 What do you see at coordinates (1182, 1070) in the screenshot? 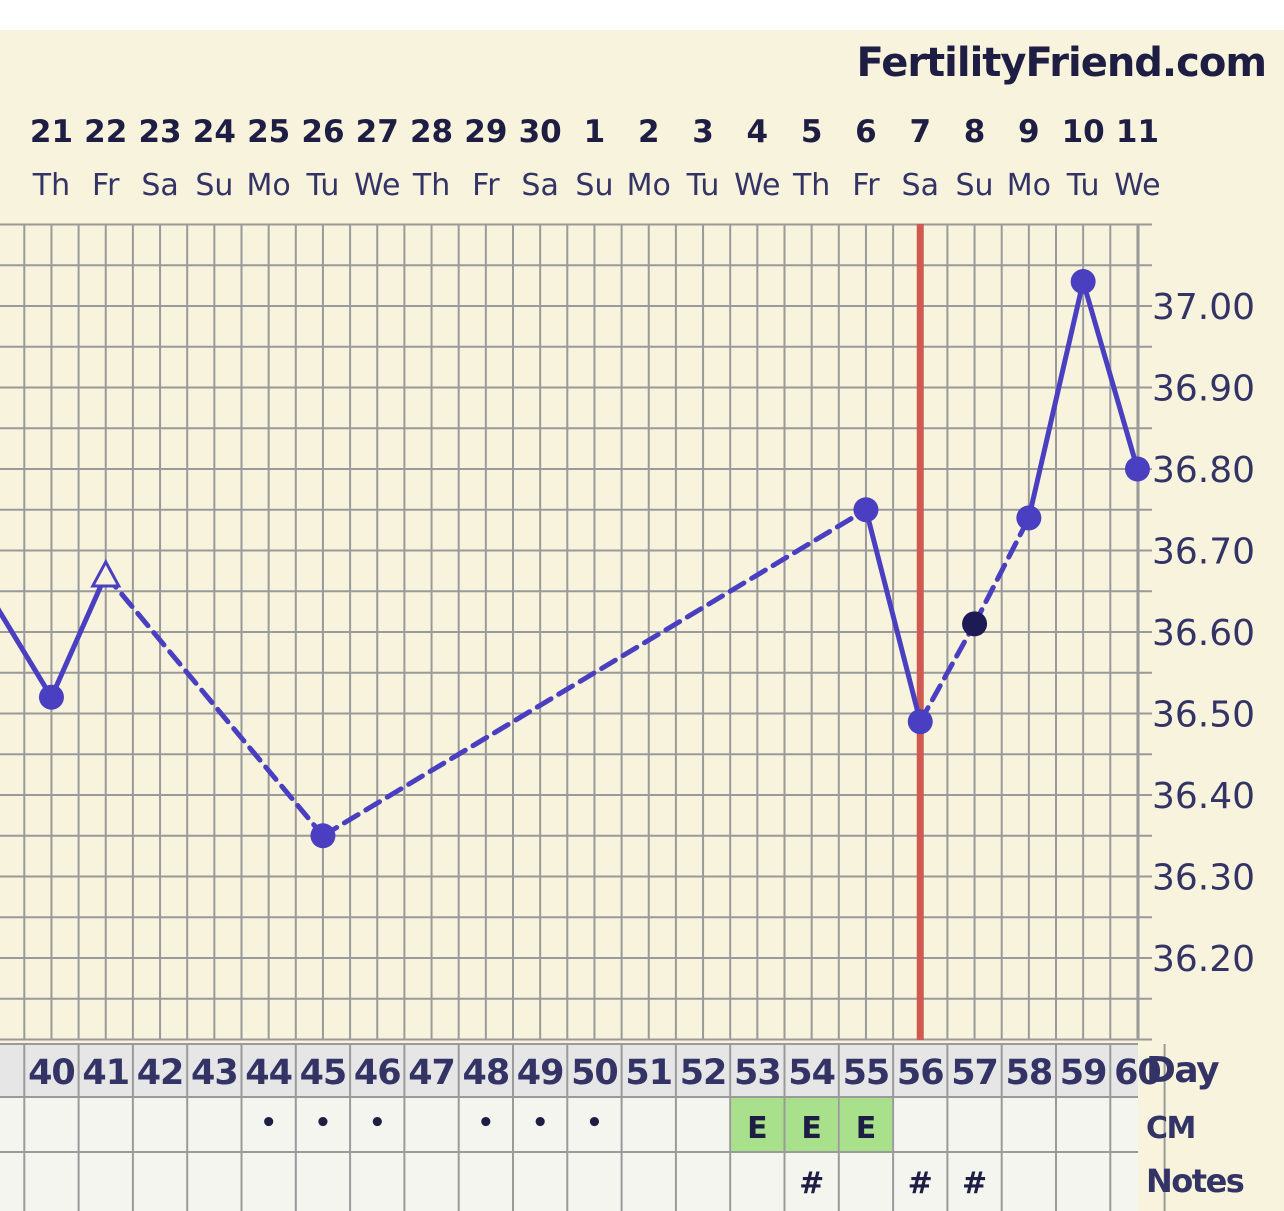
I see `row-label: Day` at bounding box center [1182, 1070].